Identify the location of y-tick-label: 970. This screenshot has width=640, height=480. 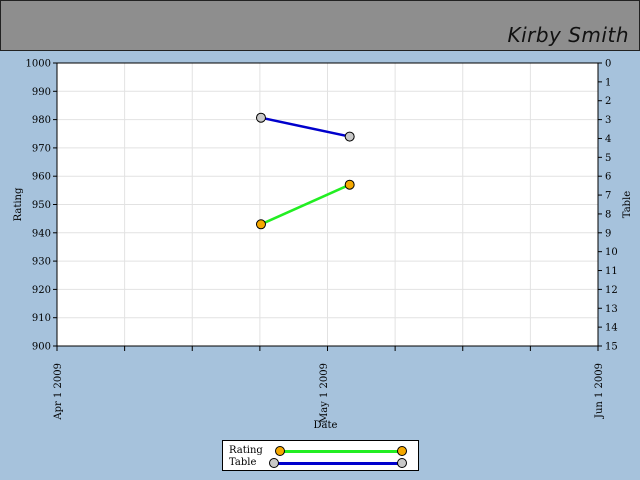
(41, 148).